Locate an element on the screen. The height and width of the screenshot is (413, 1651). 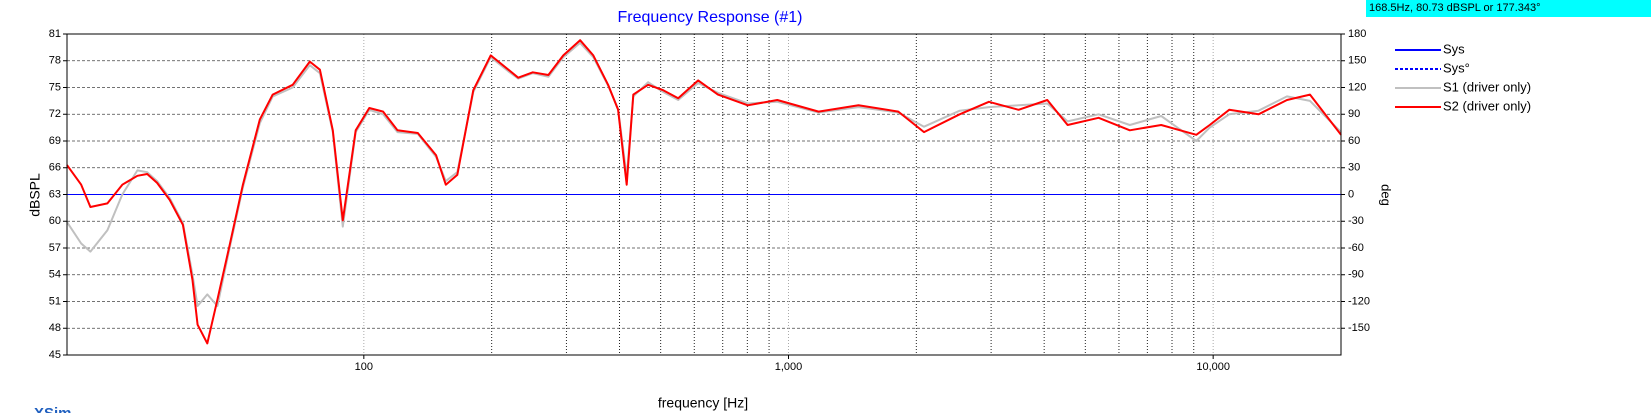
x-axis-label: frequency [Hz] is located at coordinates (703, 403).